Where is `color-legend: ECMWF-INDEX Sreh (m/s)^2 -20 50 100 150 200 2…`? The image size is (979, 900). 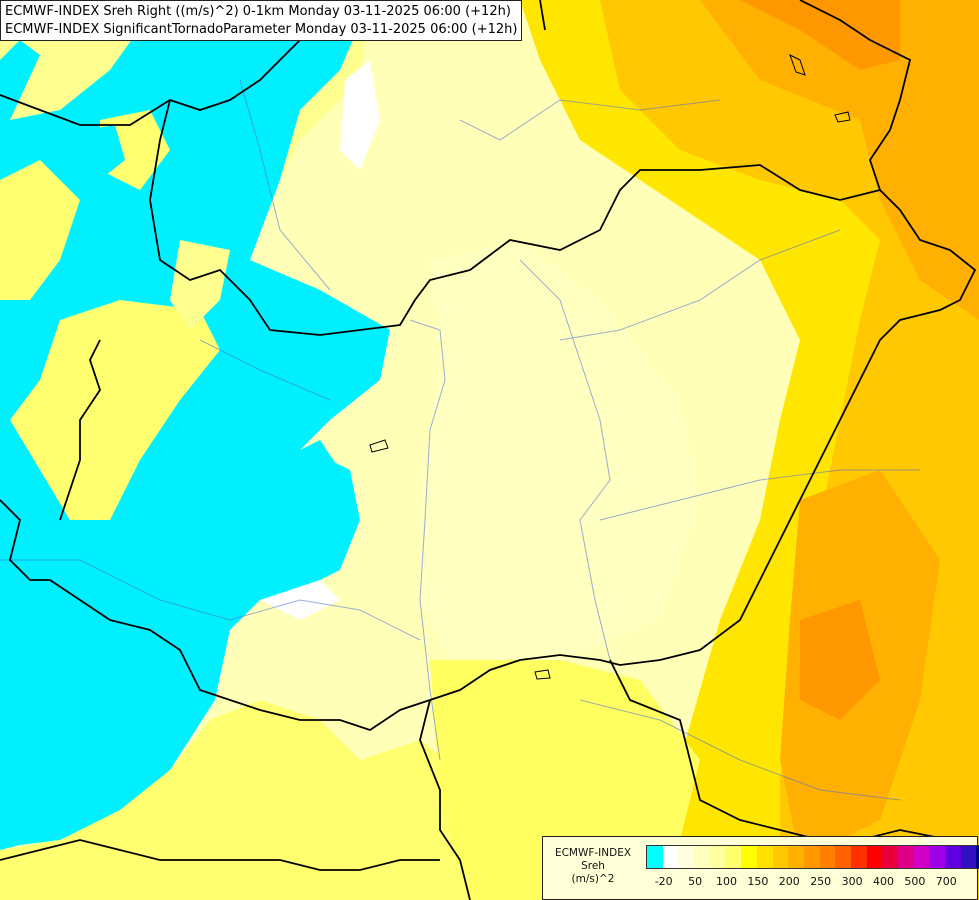
color-legend: ECMWF-INDEX Sreh (m/s)^2 -20 50 100 150 200 2… is located at coordinates (760, 868).